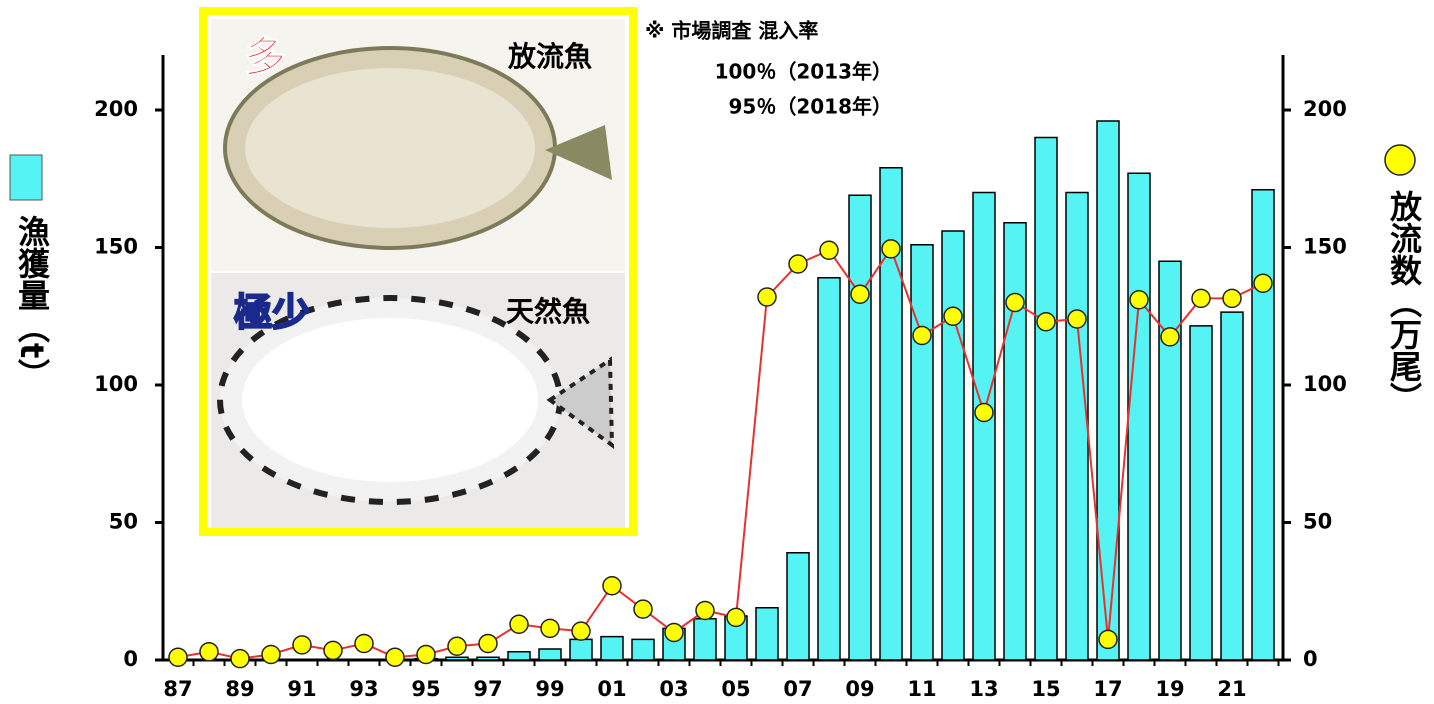 Image resolution: width=1434 pixels, height=704 pixels. I want to click on x-tick-label: 91, so click(301, 689).